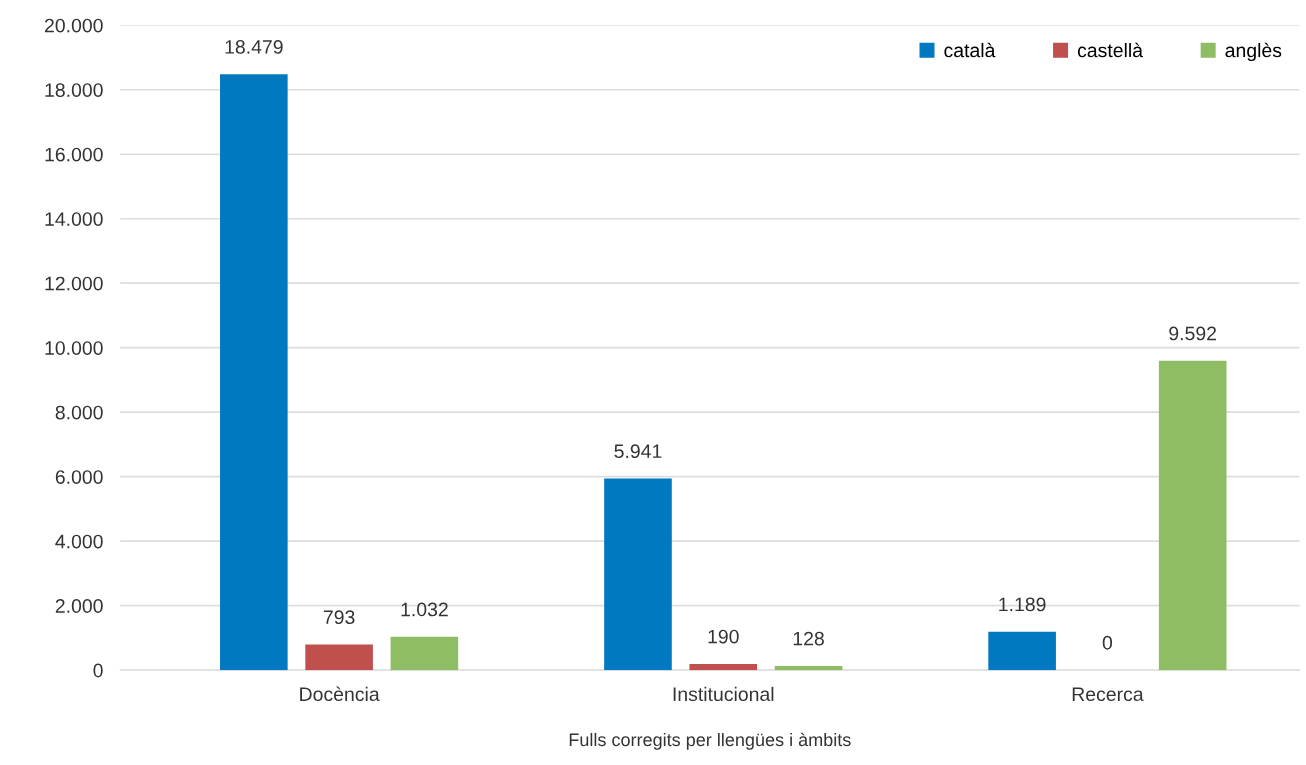 This screenshot has width=1306, height=765. What do you see at coordinates (79, 541) in the screenshot?
I see `y-tick-label: 4.000` at bounding box center [79, 541].